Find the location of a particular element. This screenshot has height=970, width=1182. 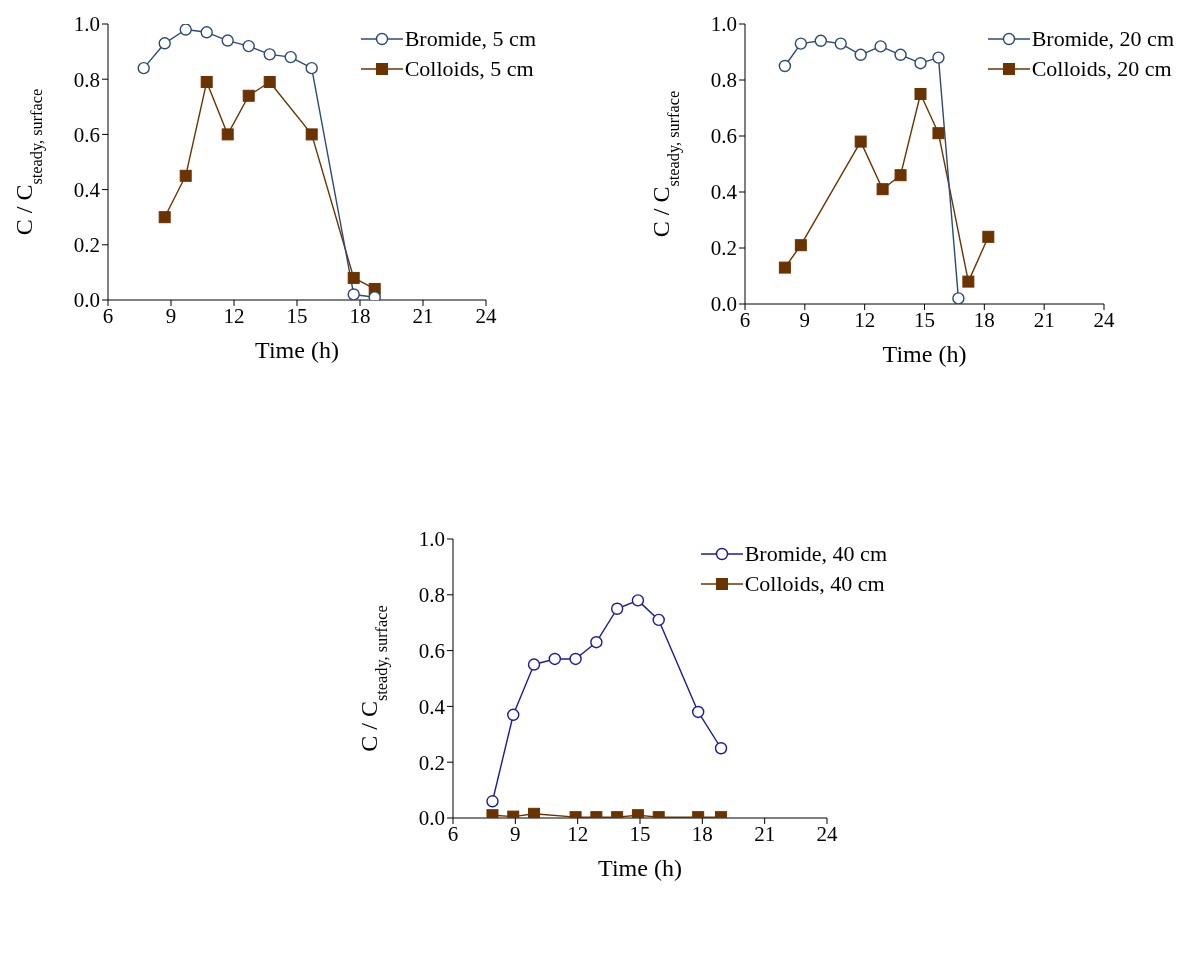

legend-label: Bromide, 5 cm is located at coordinates (470, 39).